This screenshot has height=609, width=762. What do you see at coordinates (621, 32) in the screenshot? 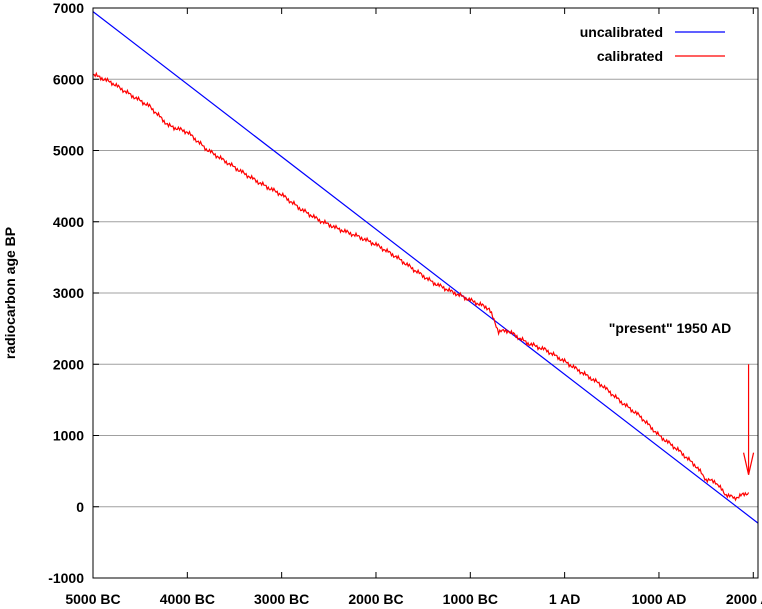
I see `legend-label-uncalibrated: uncalibrated` at bounding box center [621, 32].